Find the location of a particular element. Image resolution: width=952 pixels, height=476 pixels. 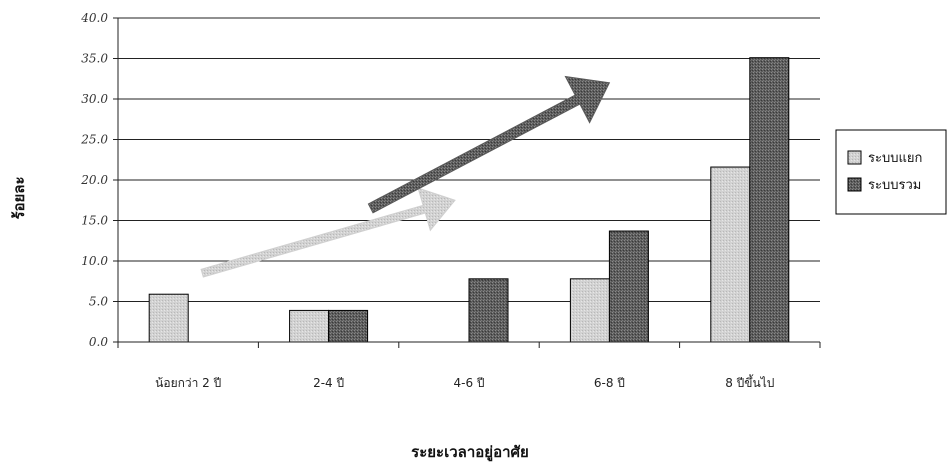

x-category-label: 6-8 ปี is located at coordinates (609, 383).